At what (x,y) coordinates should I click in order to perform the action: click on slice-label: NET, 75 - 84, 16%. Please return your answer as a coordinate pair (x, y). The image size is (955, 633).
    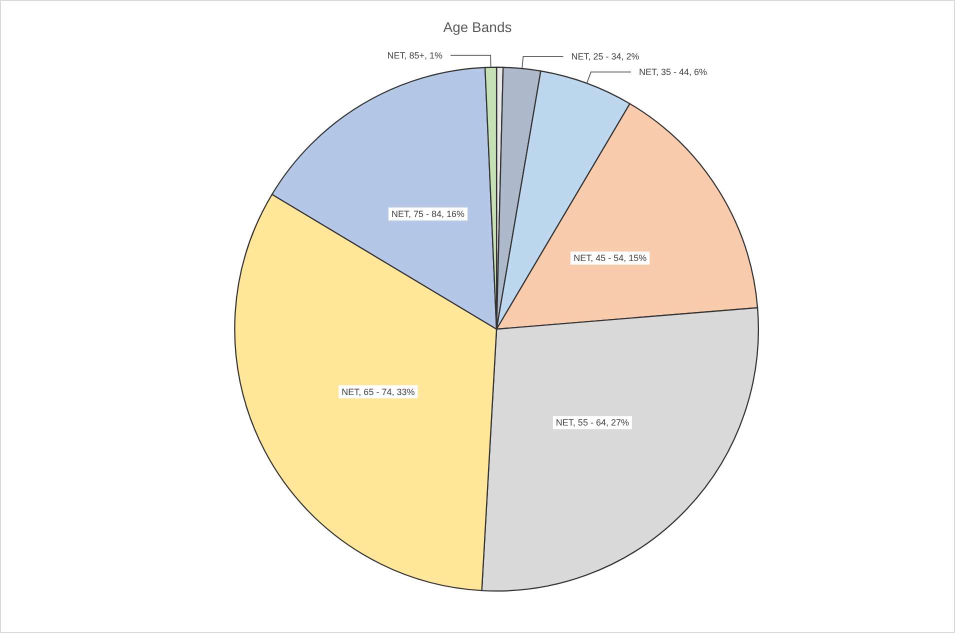
    Looking at the image, I should click on (428, 214).